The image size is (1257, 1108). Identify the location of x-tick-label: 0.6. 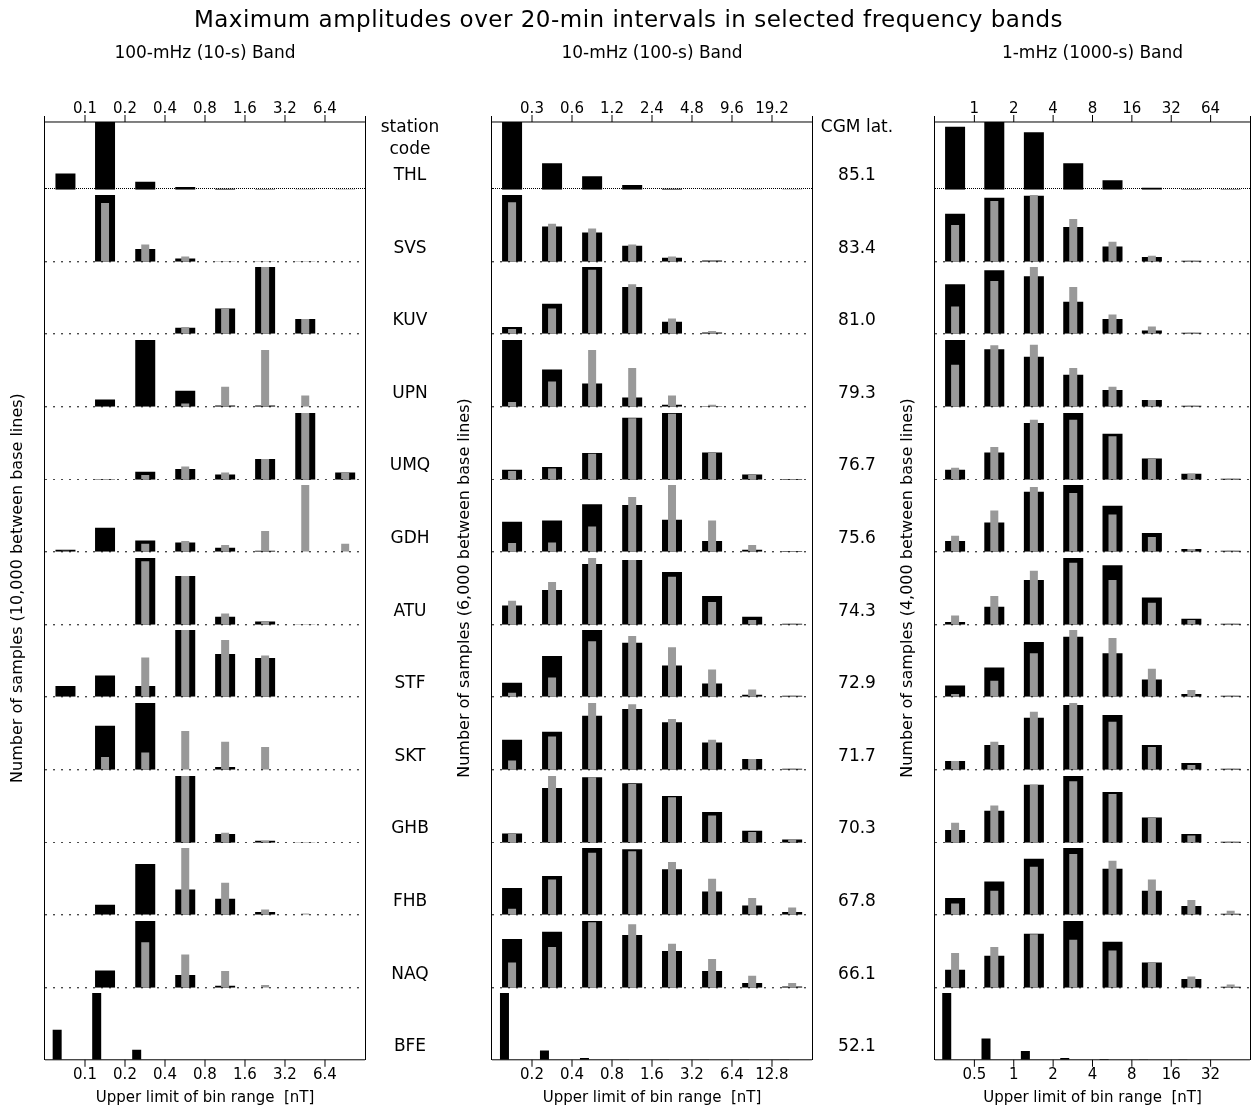
(572, 108).